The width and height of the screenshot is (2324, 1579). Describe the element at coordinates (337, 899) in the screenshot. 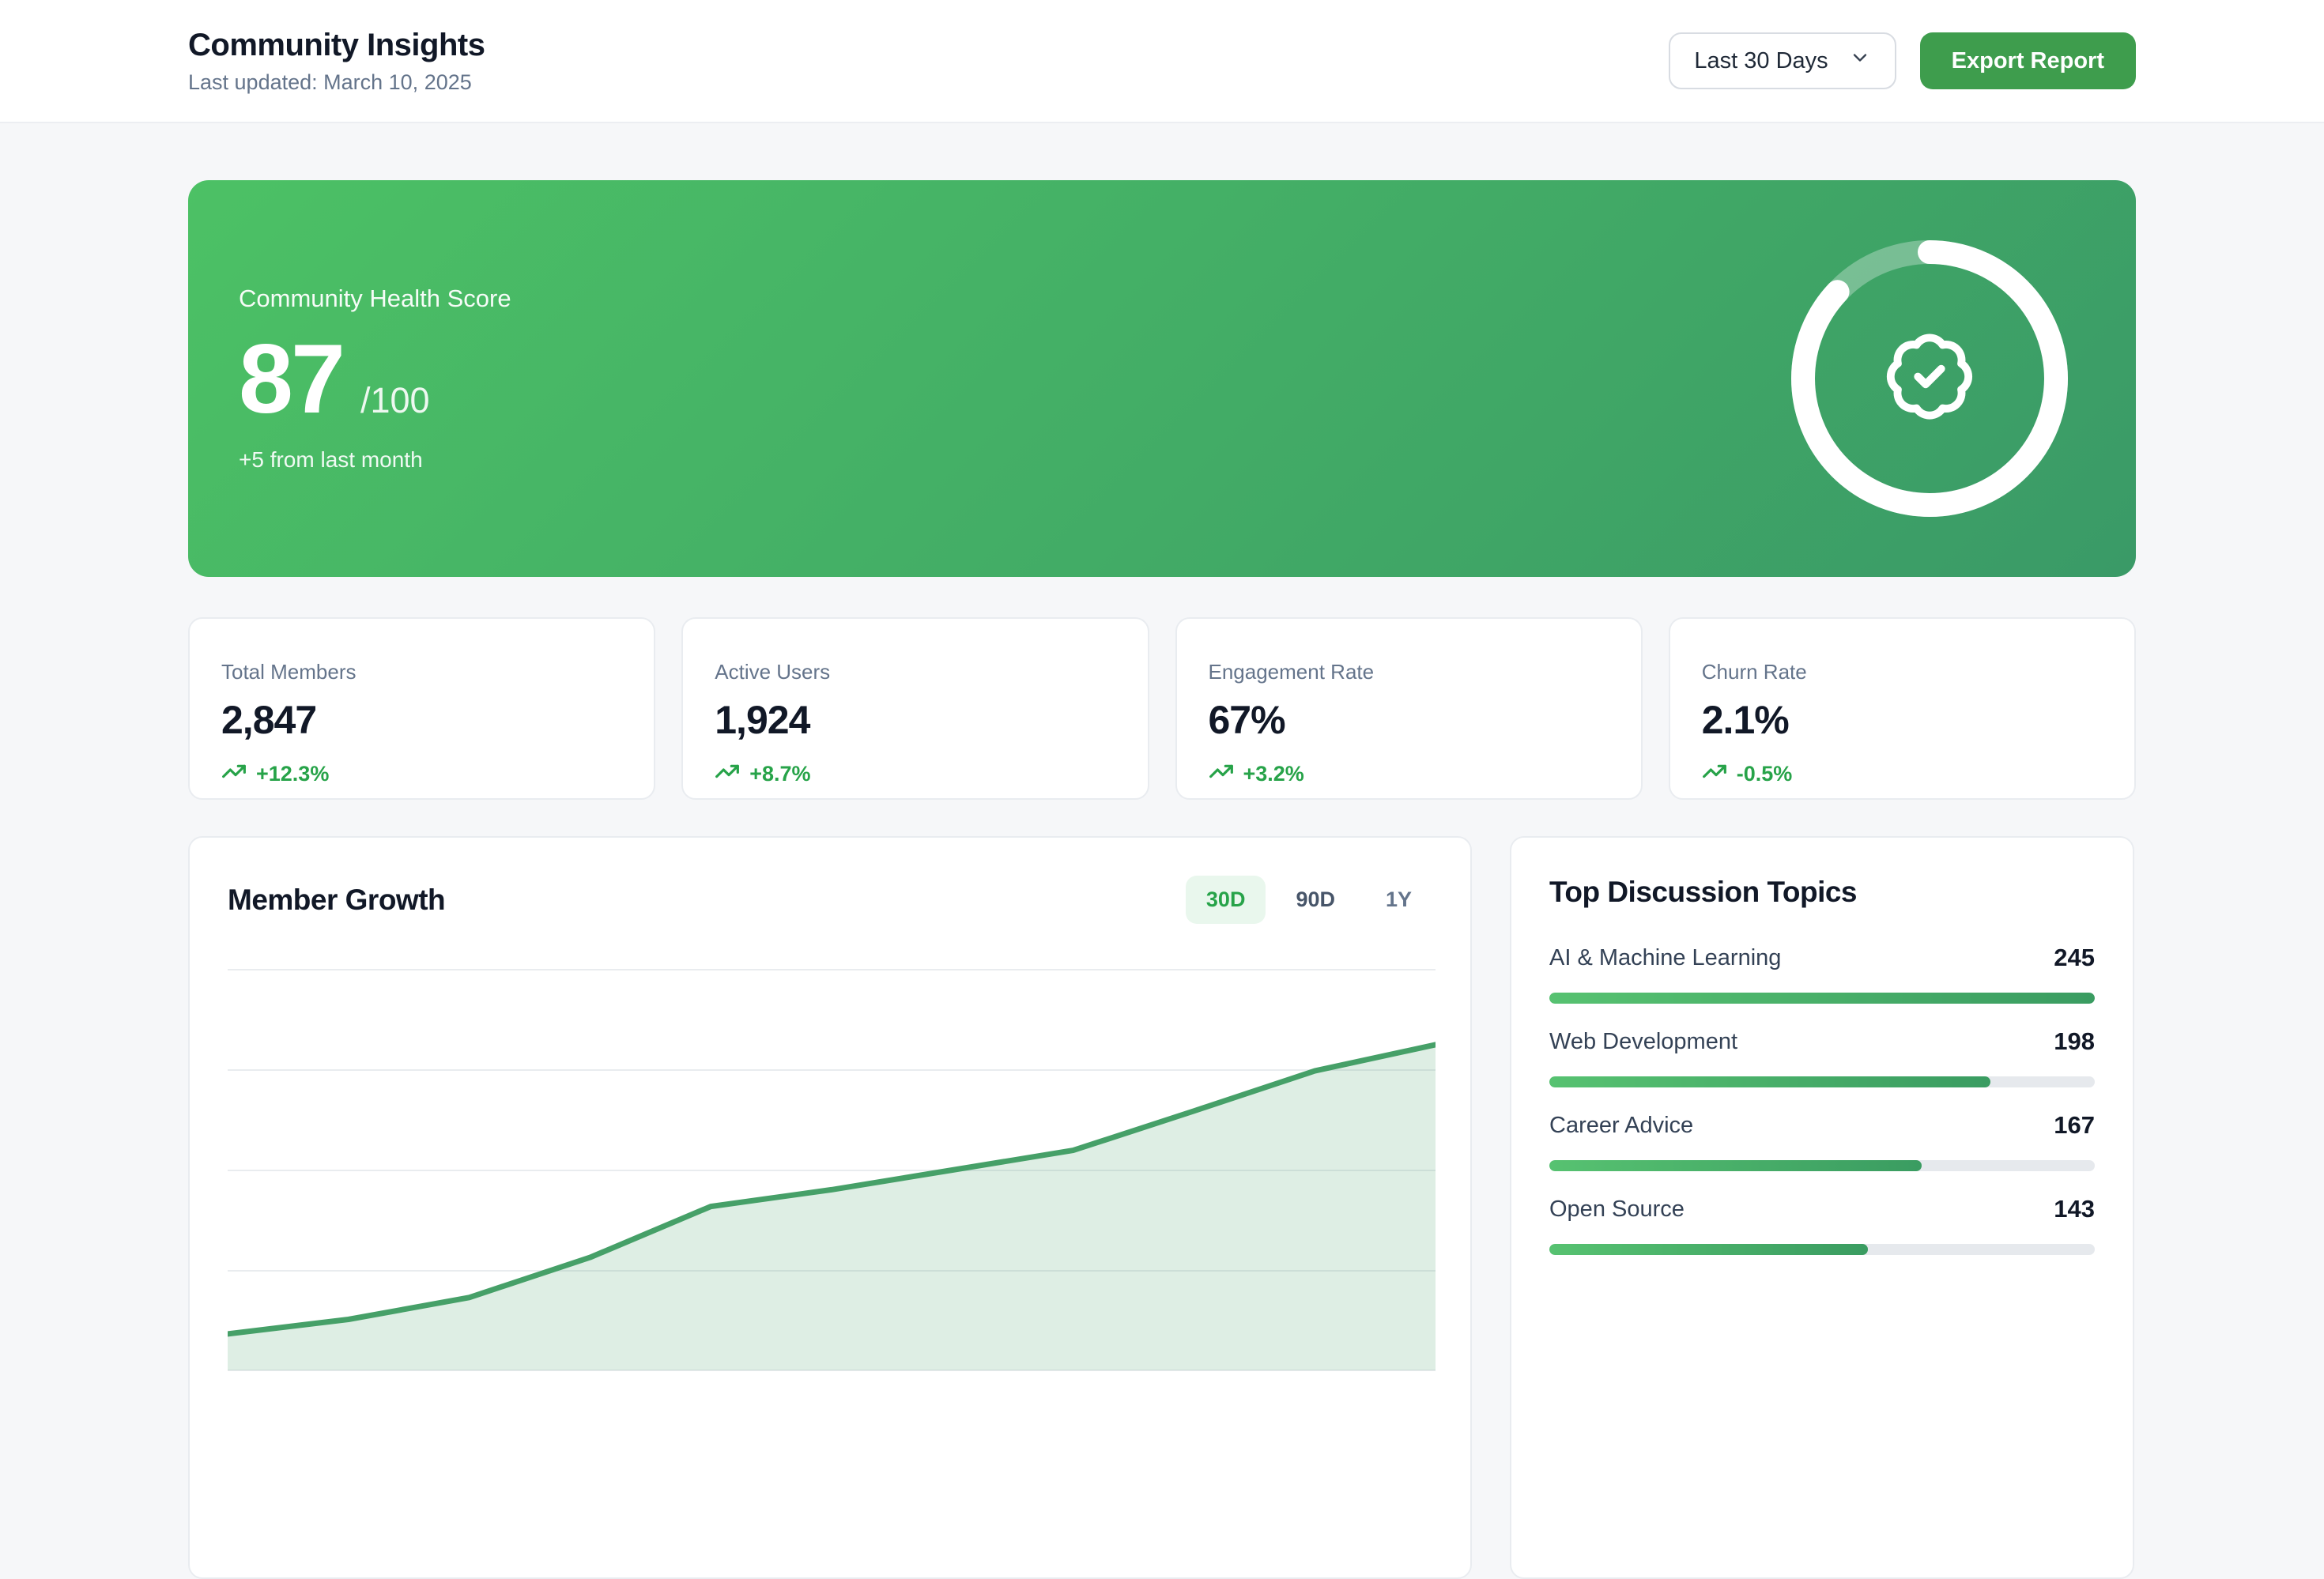

I see `member-growth-title: Member Growth` at that location.